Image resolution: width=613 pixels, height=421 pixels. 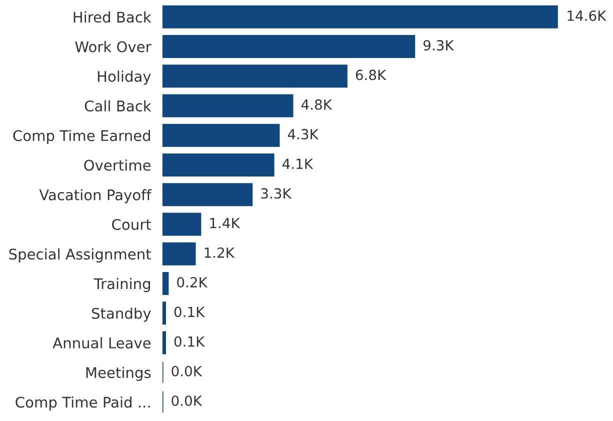 What do you see at coordinates (219, 252) in the screenshot?
I see `data-label: 1.2K` at bounding box center [219, 252].